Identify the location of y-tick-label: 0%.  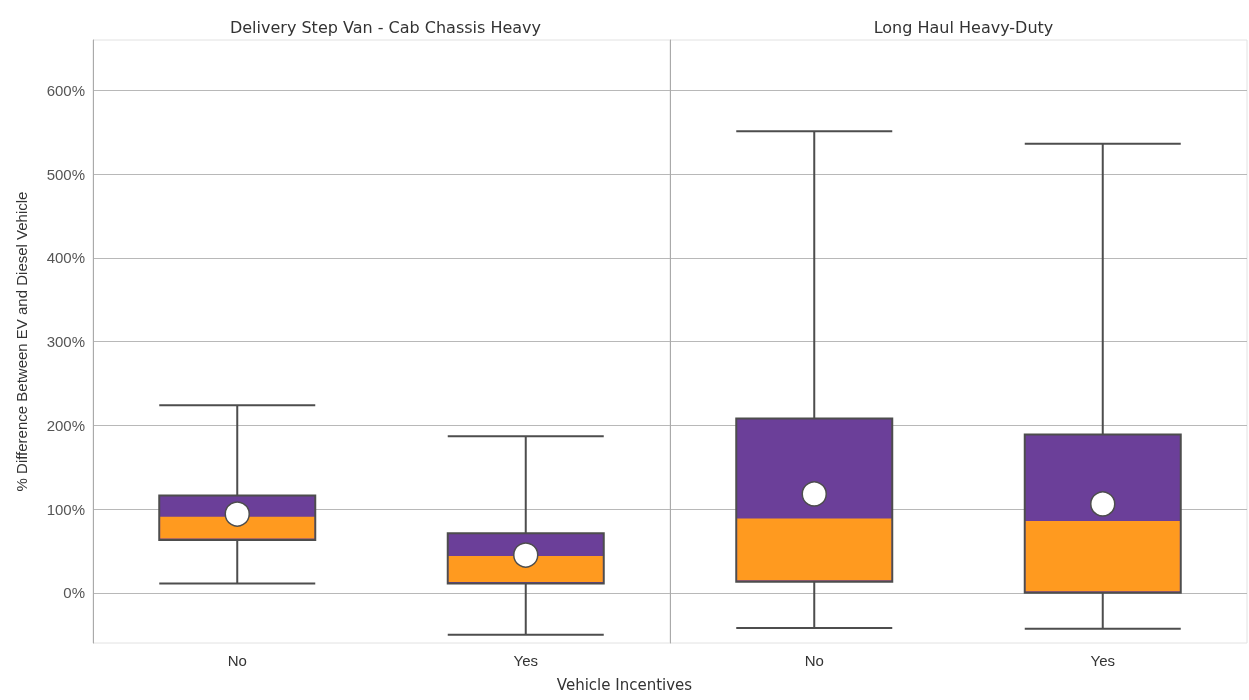
(74, 593).